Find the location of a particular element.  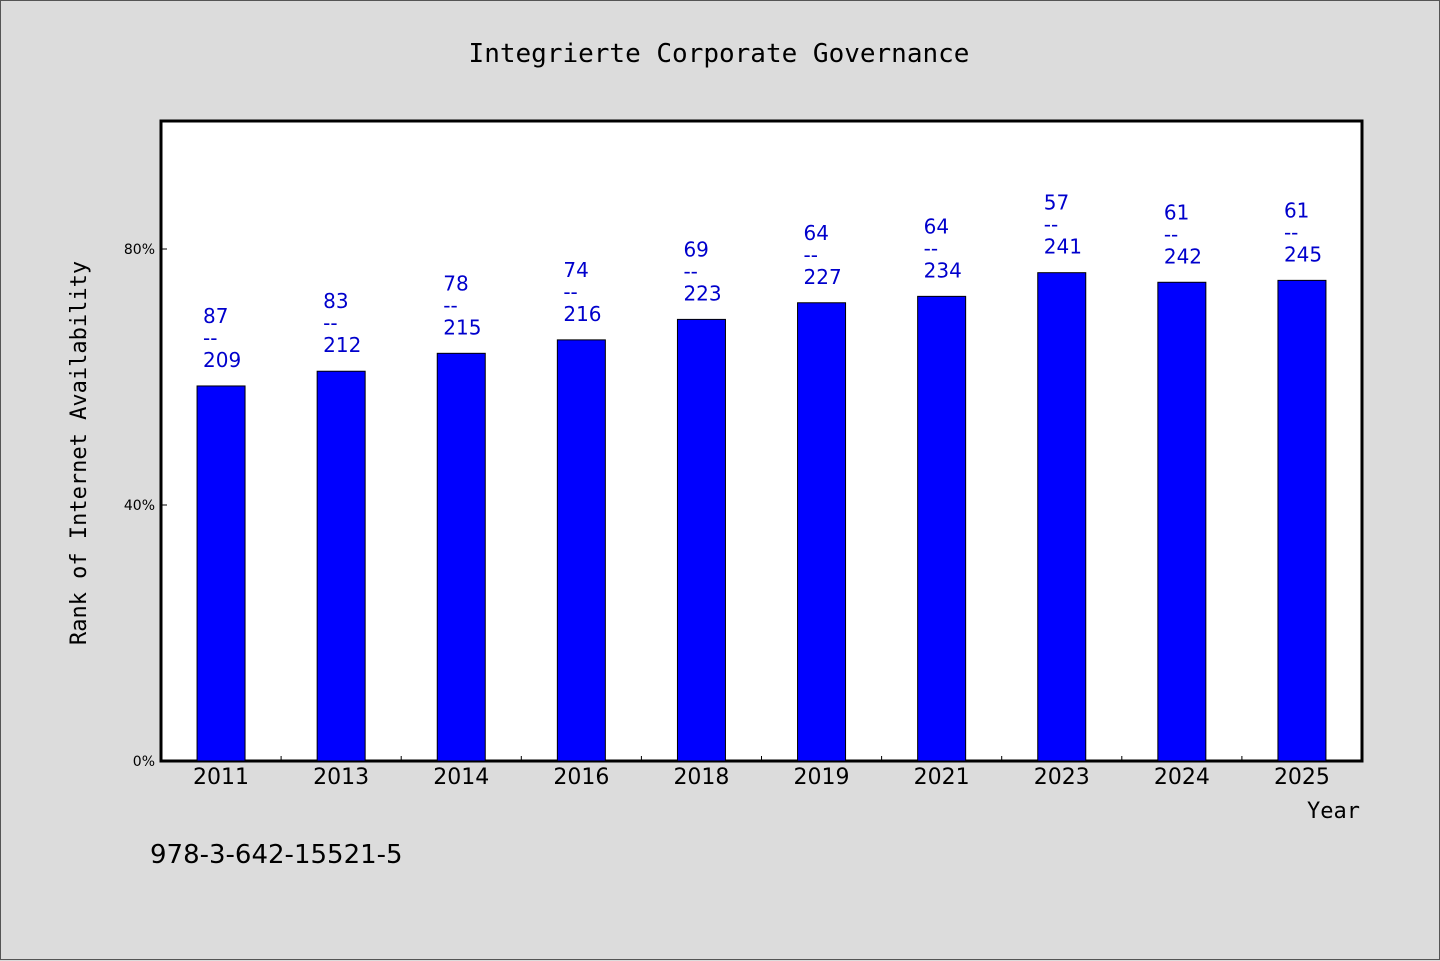

bar-2016 is located at coordinates (581, 550).